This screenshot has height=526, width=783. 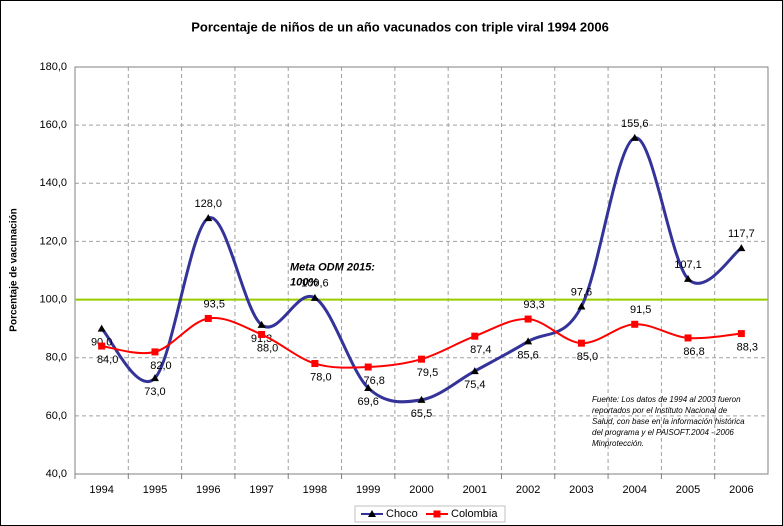 What do you see at coordinates (53, 183) in the screenshot?
I see `y-tick-label: 140,0` at bounding box center [53, 183].